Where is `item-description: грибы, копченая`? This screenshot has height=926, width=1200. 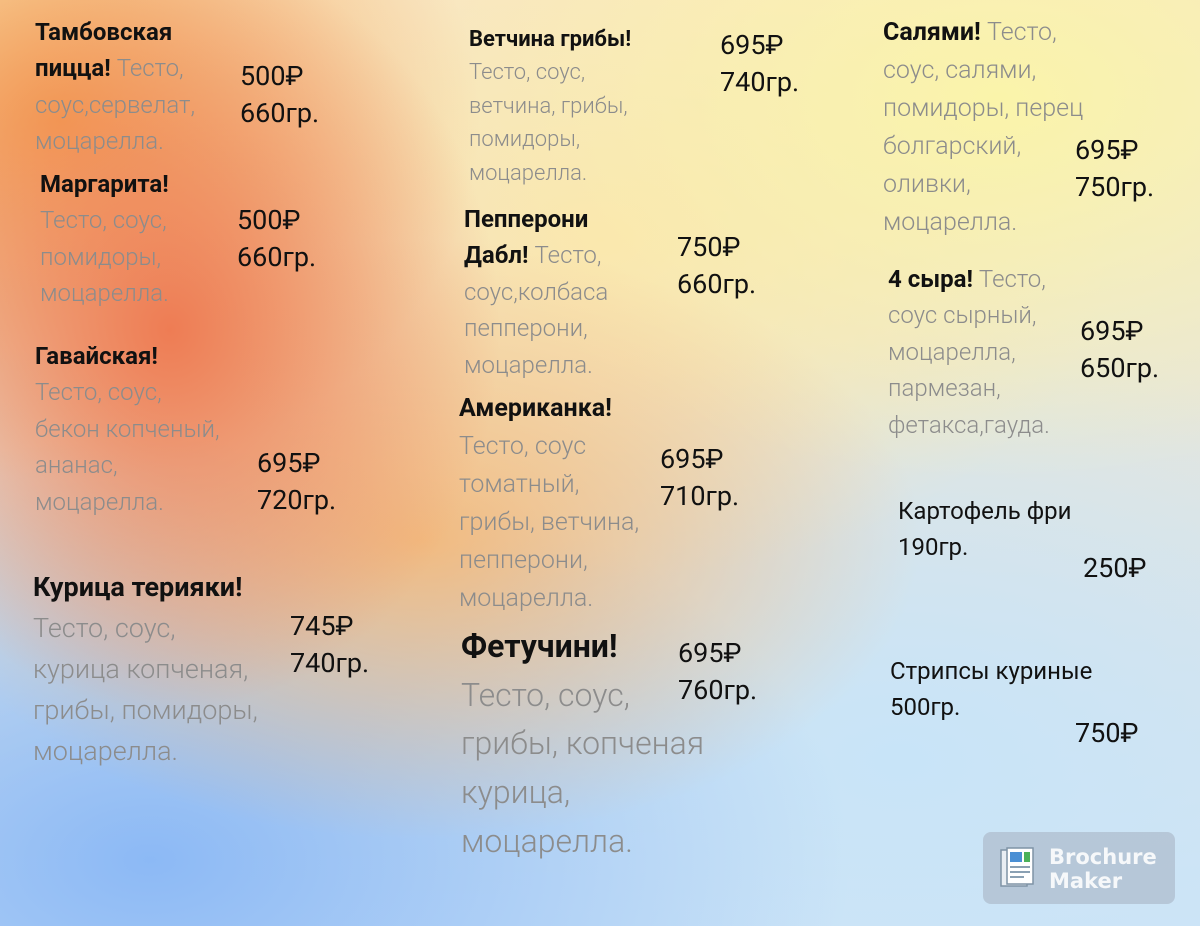
item-description: грибы, копченая is located at coordinates (583, 743).